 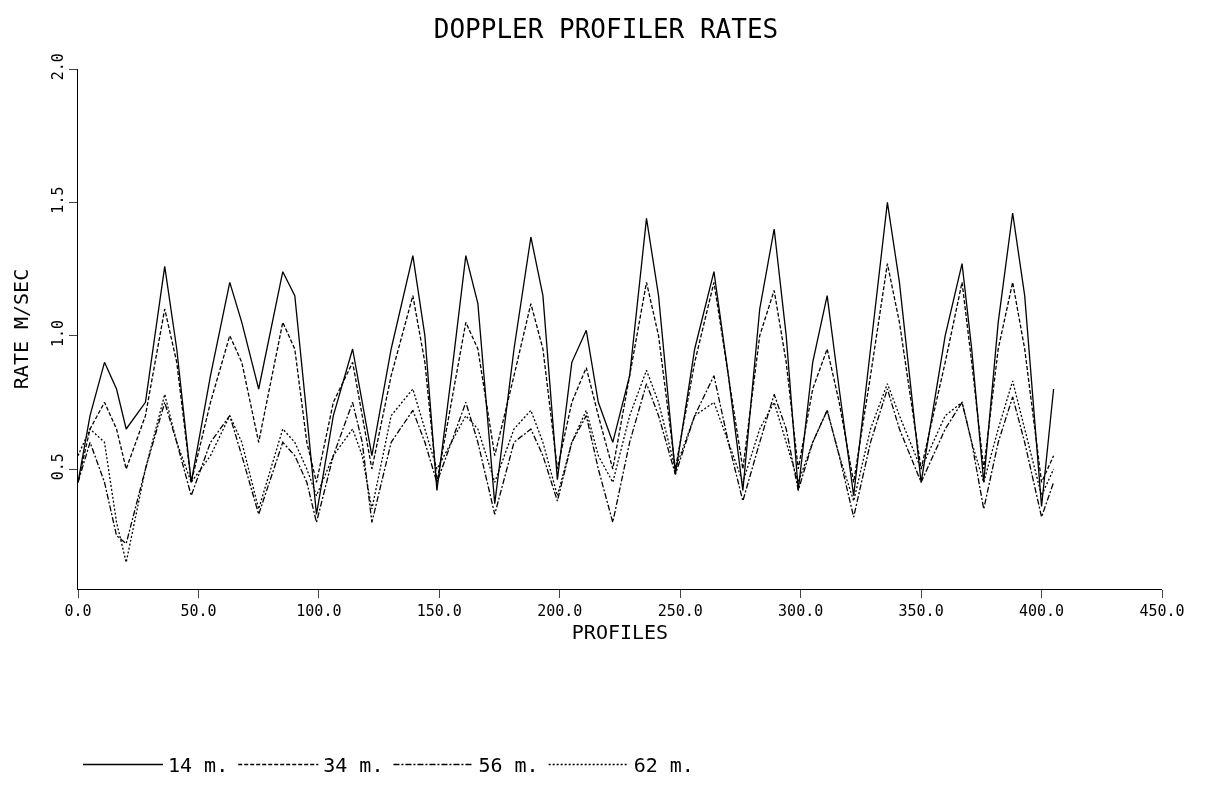 I want to click on chart-title: DOPPLER PROFILER RATES, so click(x=606, y=29).